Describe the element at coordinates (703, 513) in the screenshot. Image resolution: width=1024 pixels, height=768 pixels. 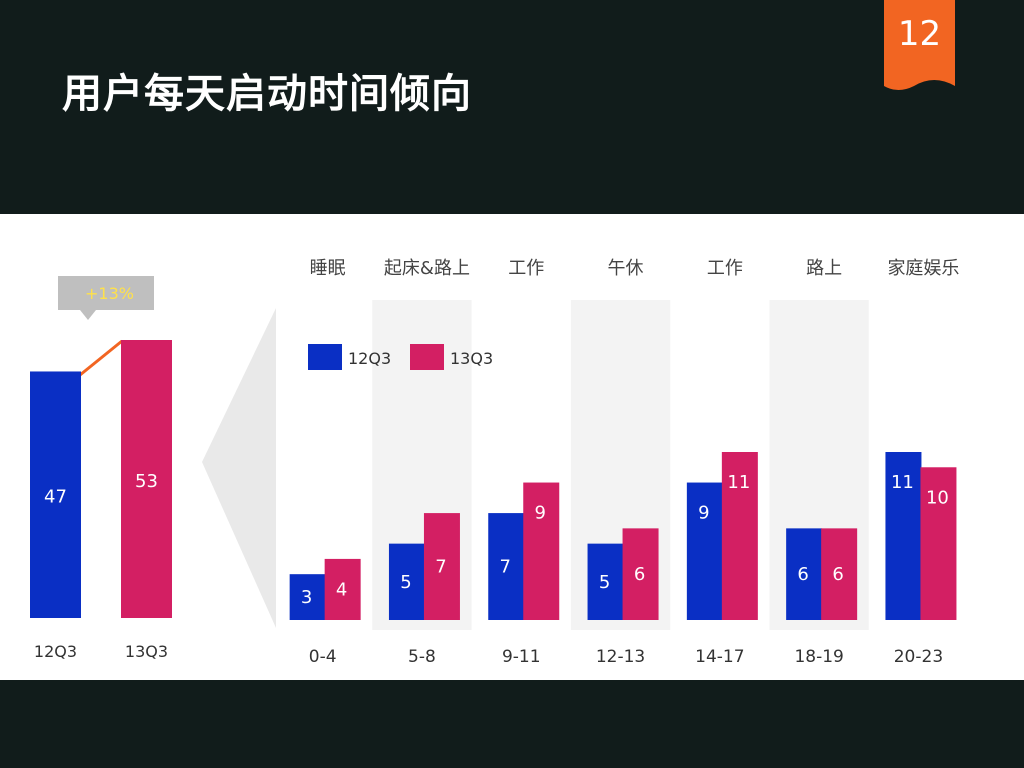
I see `bar-label-12Q3-14-17: 9` at that location.